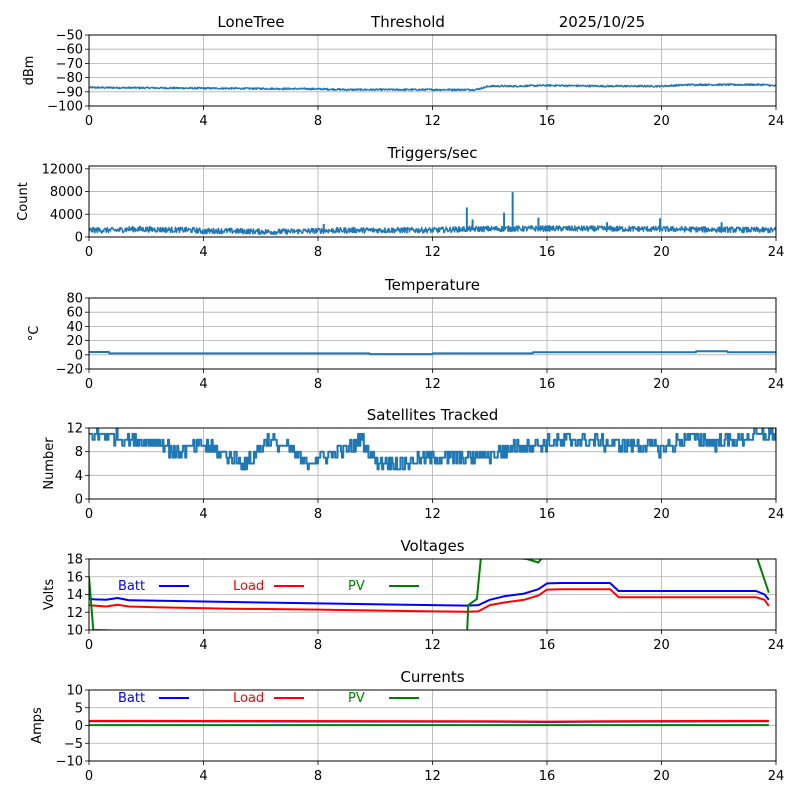 Image resolution: width=800 pixels, height=804 pixels. What do you see at coordinates (69, 36) in the screenshot?
I see `y-tick-label: −50` at bounding box center [69, 36].